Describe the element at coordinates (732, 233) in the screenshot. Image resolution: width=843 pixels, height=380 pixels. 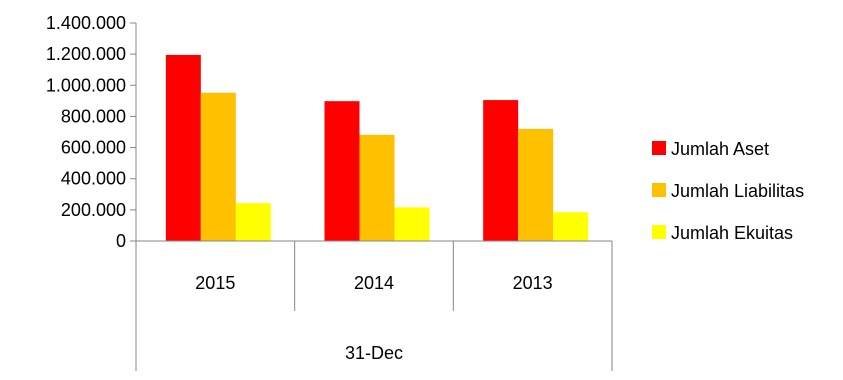
I see `legend-label: Jumlah Ekuitas` at that location.